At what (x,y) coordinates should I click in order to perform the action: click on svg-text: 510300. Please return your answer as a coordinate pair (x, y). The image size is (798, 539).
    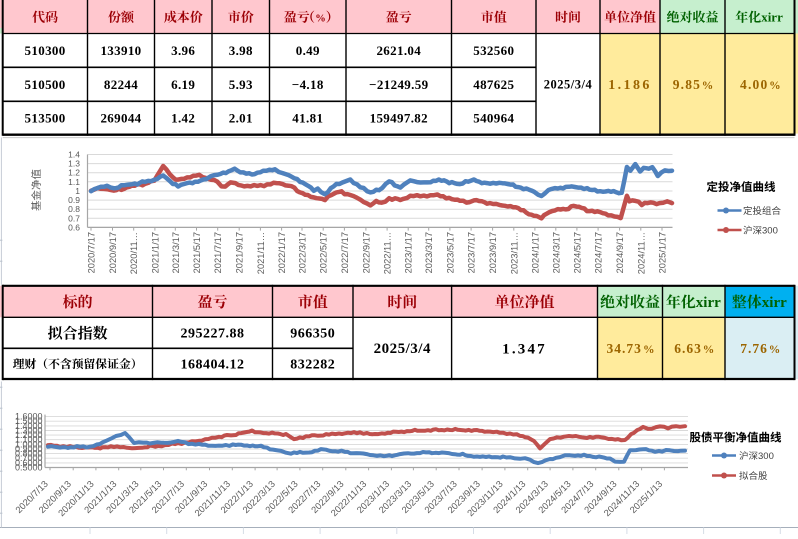
    Looking at the image, I should click on (45, 50).